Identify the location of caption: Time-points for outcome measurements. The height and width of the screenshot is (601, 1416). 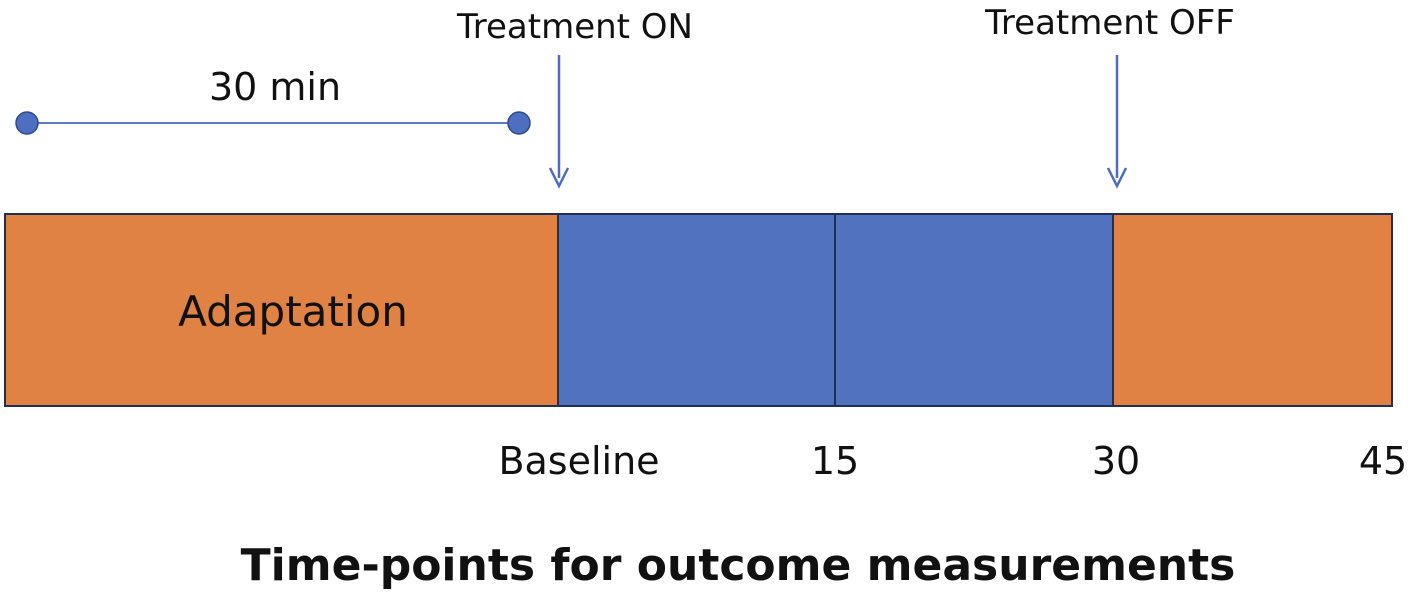
(738, 565).